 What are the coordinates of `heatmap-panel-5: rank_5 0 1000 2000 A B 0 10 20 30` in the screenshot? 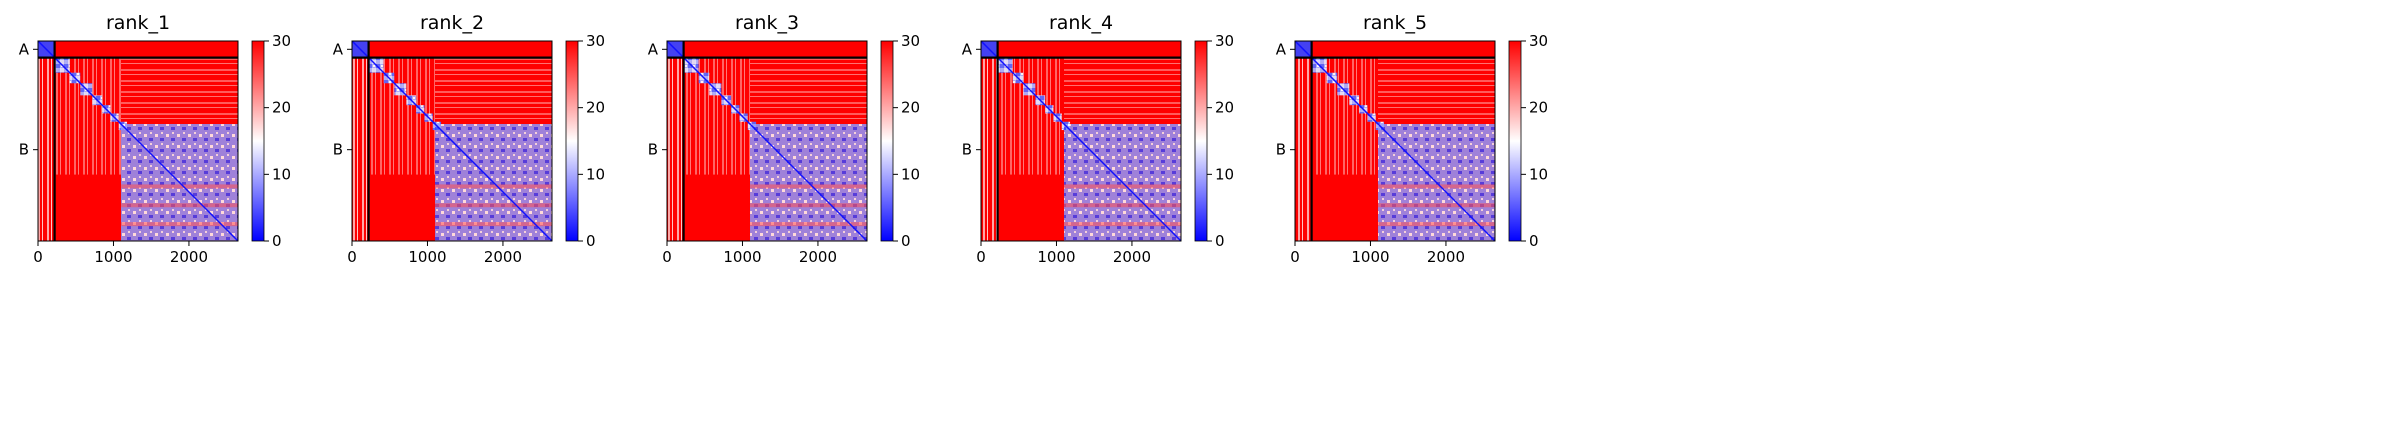 It's located at (1412, 139).